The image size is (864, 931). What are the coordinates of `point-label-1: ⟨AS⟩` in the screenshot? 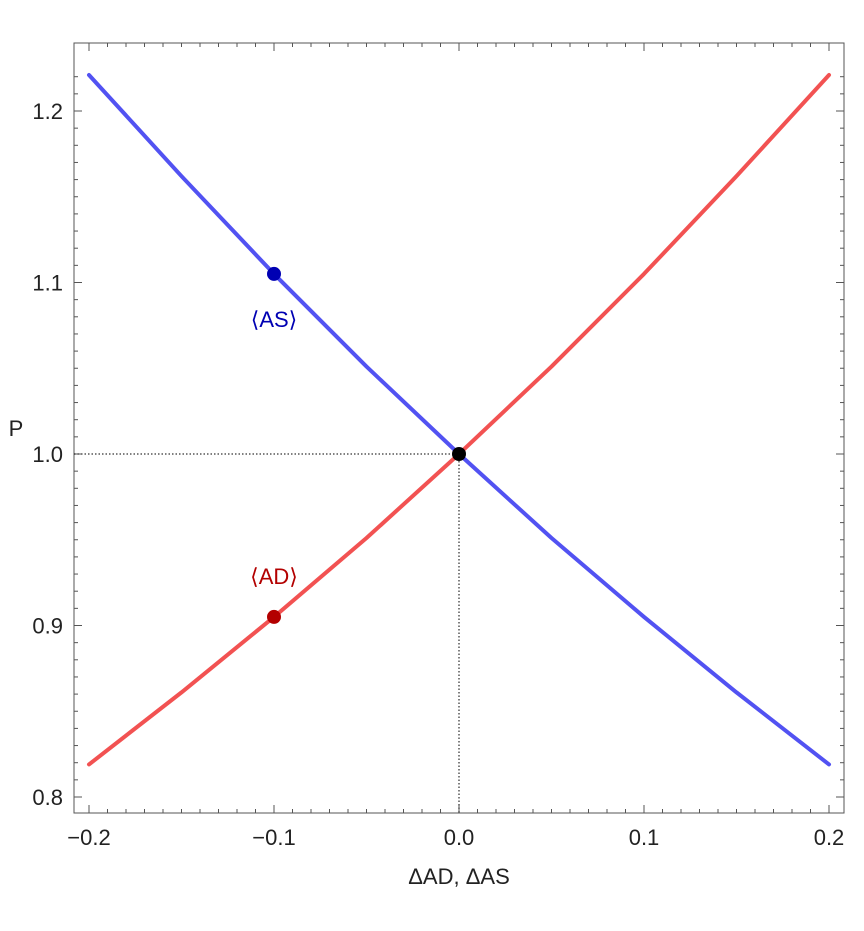 It's located at (274, 319).